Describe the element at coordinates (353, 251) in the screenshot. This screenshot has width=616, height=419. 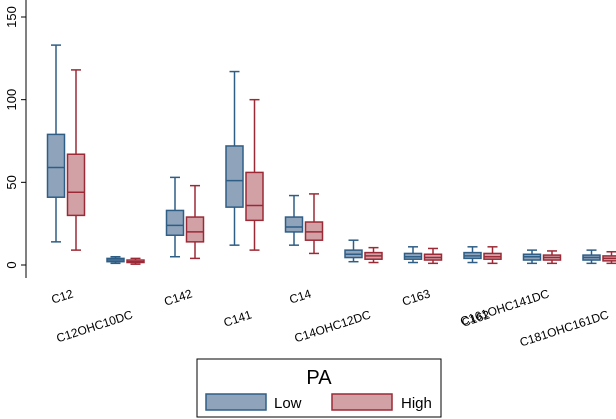
I see `box-low-c14ohc12dc` at that location.